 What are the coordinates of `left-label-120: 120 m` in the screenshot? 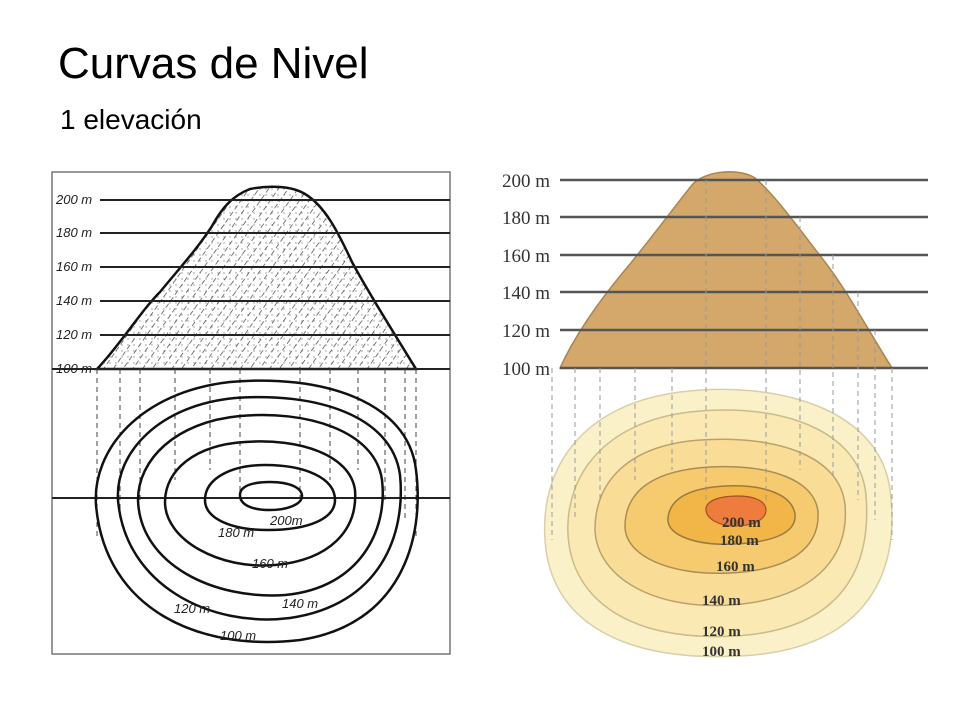 It's located at (74, 334).